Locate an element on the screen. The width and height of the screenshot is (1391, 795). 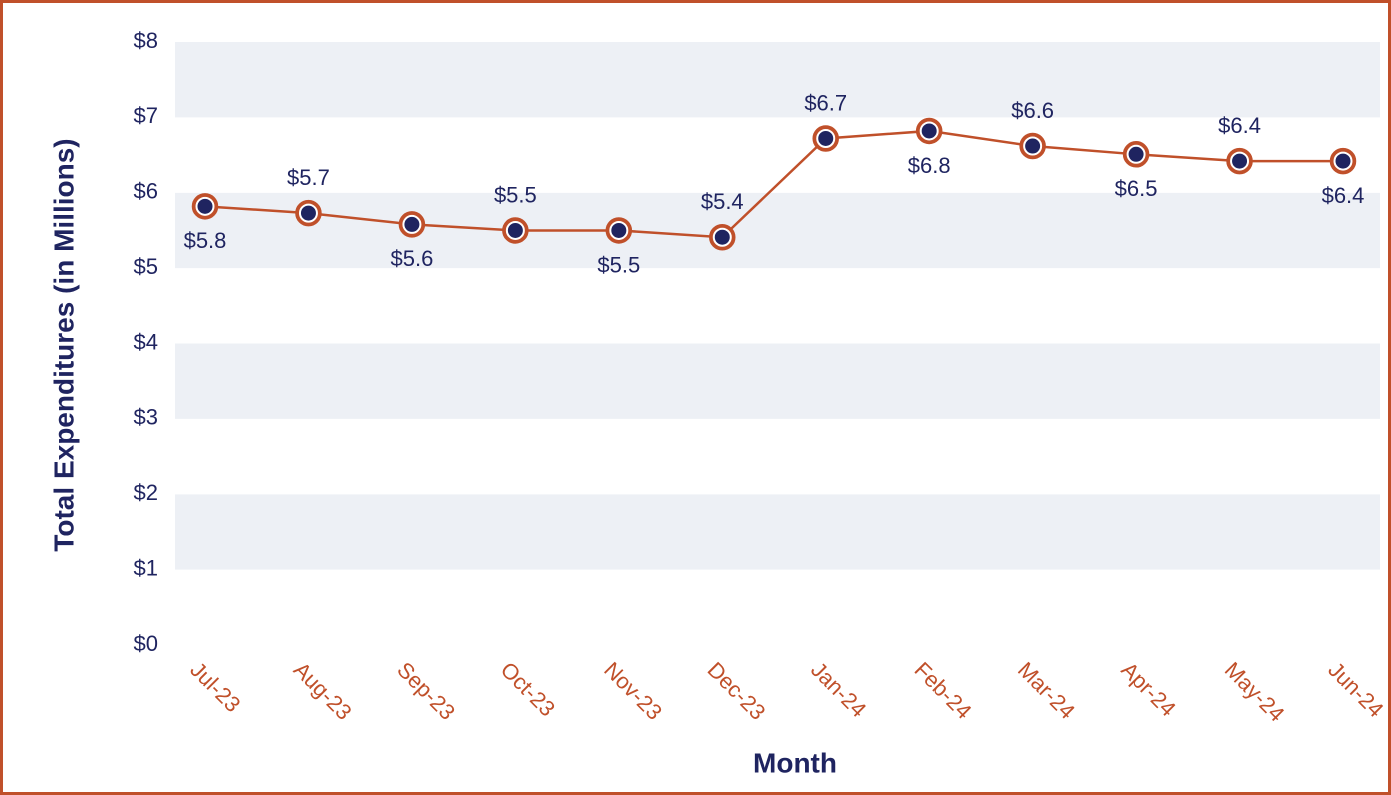
y-tick-label: $8 is located at coordinates (146, 40).